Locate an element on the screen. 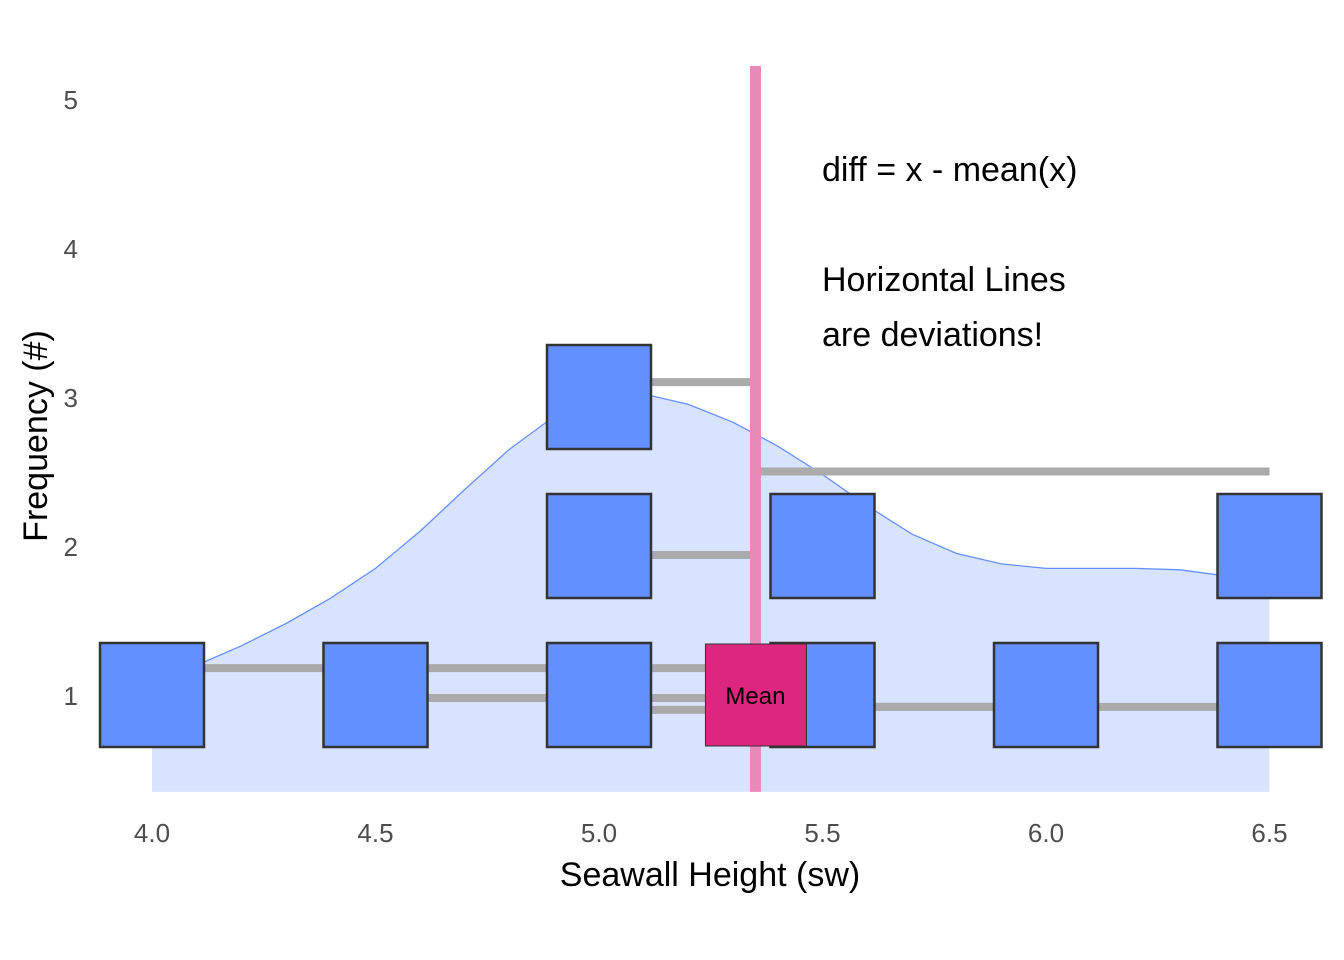 This screenshot has height=960, width=1344. y-tick-label: 4 is located at coordinates (71, 249).